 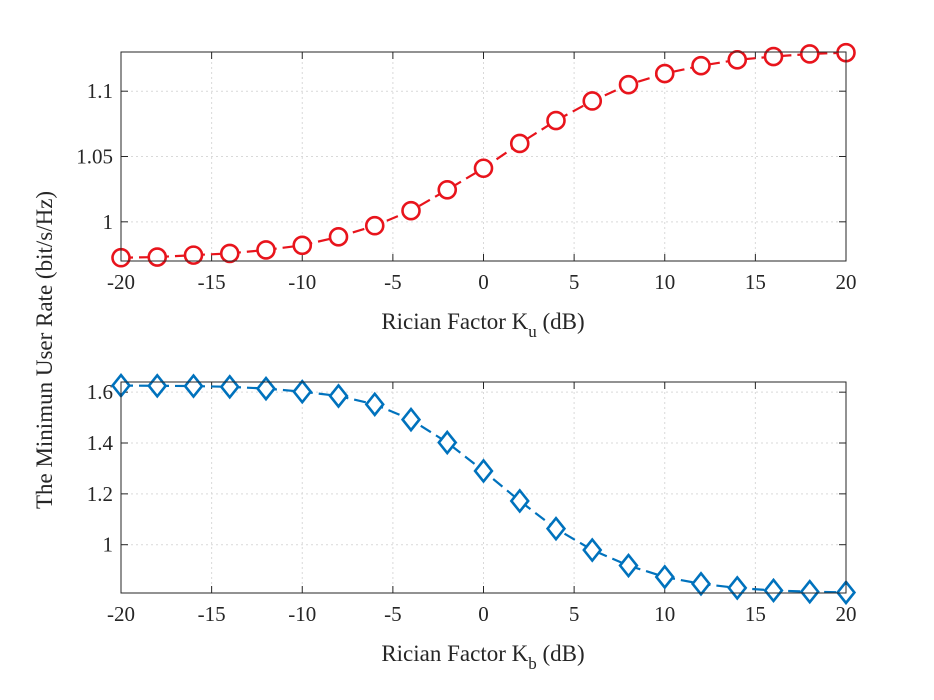 I want to click on y-tick-label: 1.6, so click(x=100, y=392).